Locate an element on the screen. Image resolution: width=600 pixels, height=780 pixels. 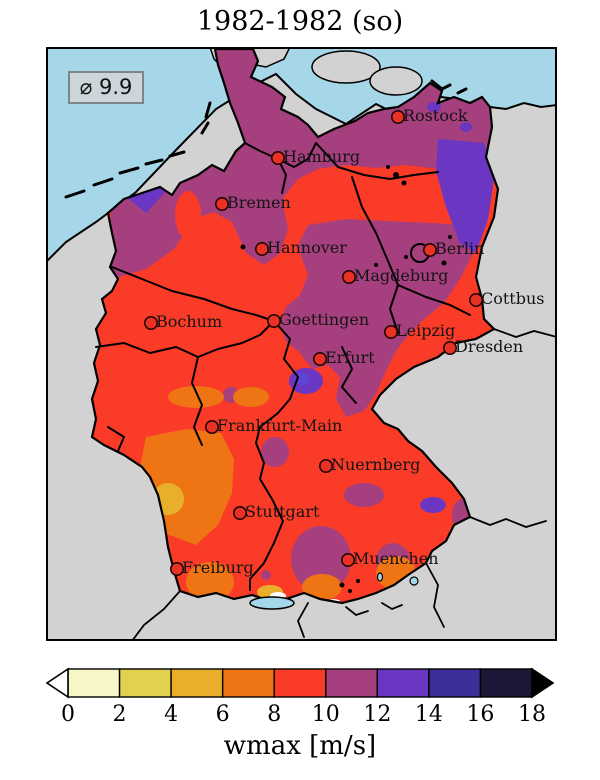
colorbar-label: wmax [m/s] is located at coordinates (300, 746).